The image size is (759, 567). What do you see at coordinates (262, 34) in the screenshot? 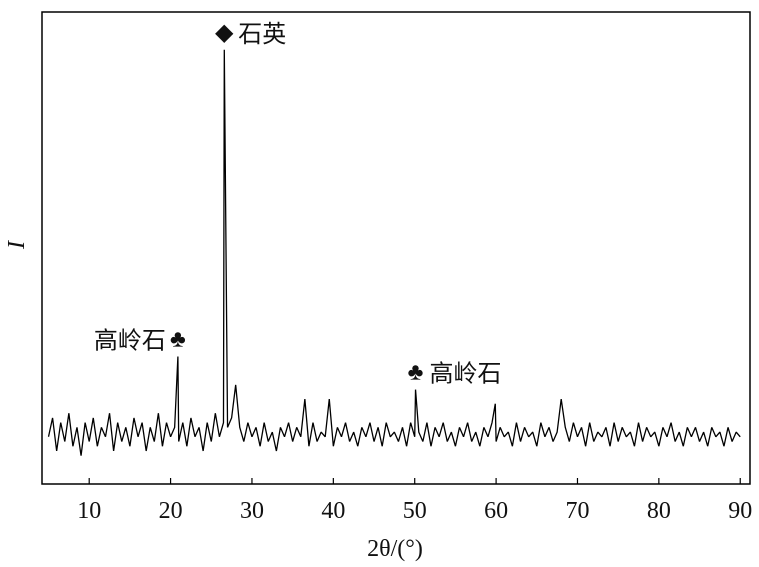
I see `annotation-text: 石英` at bounding box center [262, 34].